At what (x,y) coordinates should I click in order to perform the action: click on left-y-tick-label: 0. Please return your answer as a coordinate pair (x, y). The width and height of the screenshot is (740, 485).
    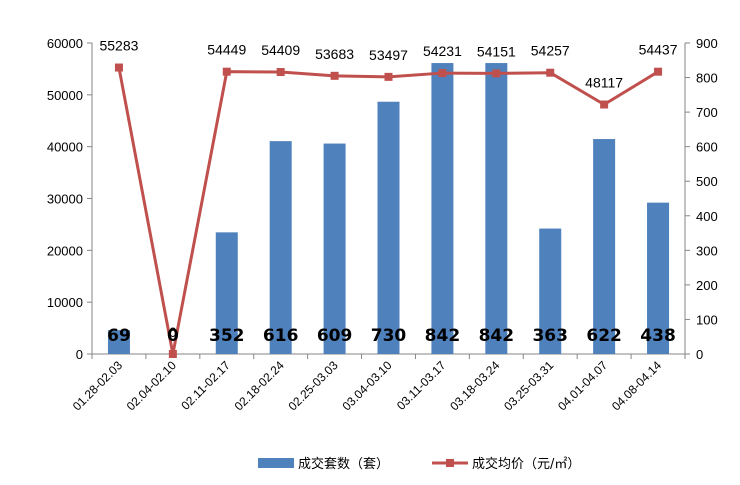
    Looking at the image, I should click on (79, 354).